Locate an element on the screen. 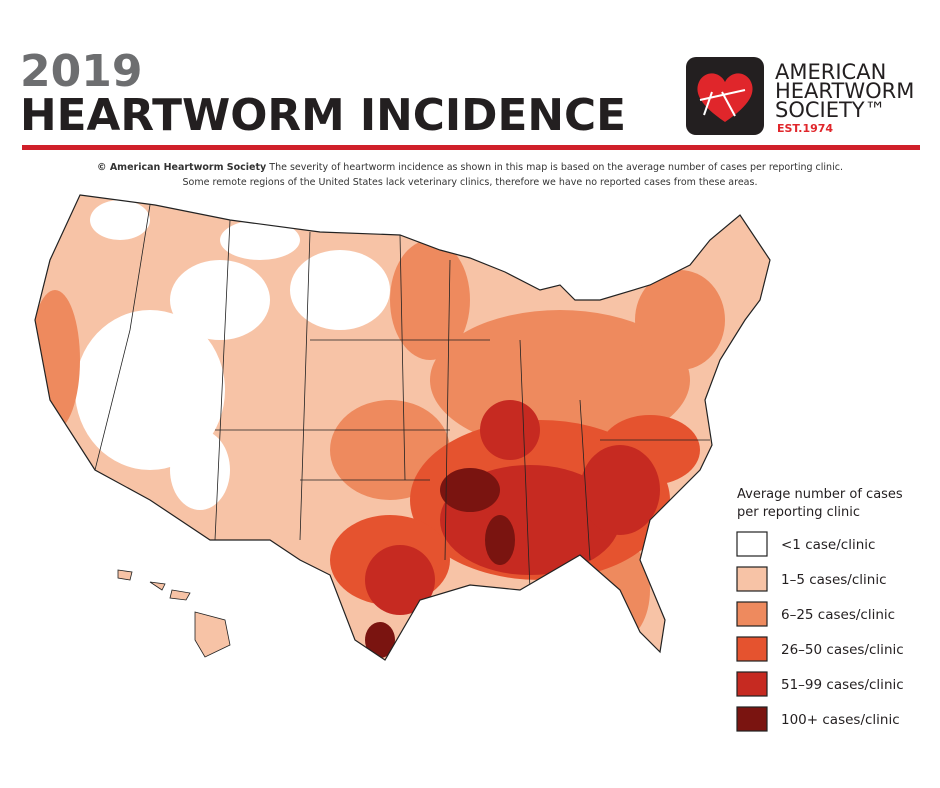 This screenshot has height=788, width=940. low-regions is located at coordinates (232, 355).